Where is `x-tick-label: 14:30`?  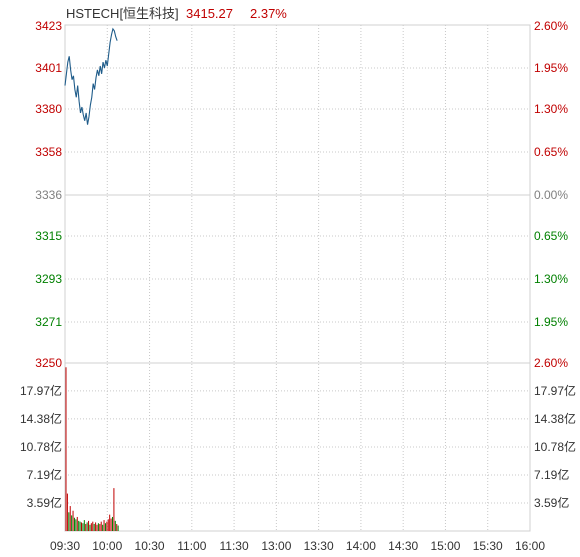 x-tick-label: 14:30 is located at coordinates (403, 546).